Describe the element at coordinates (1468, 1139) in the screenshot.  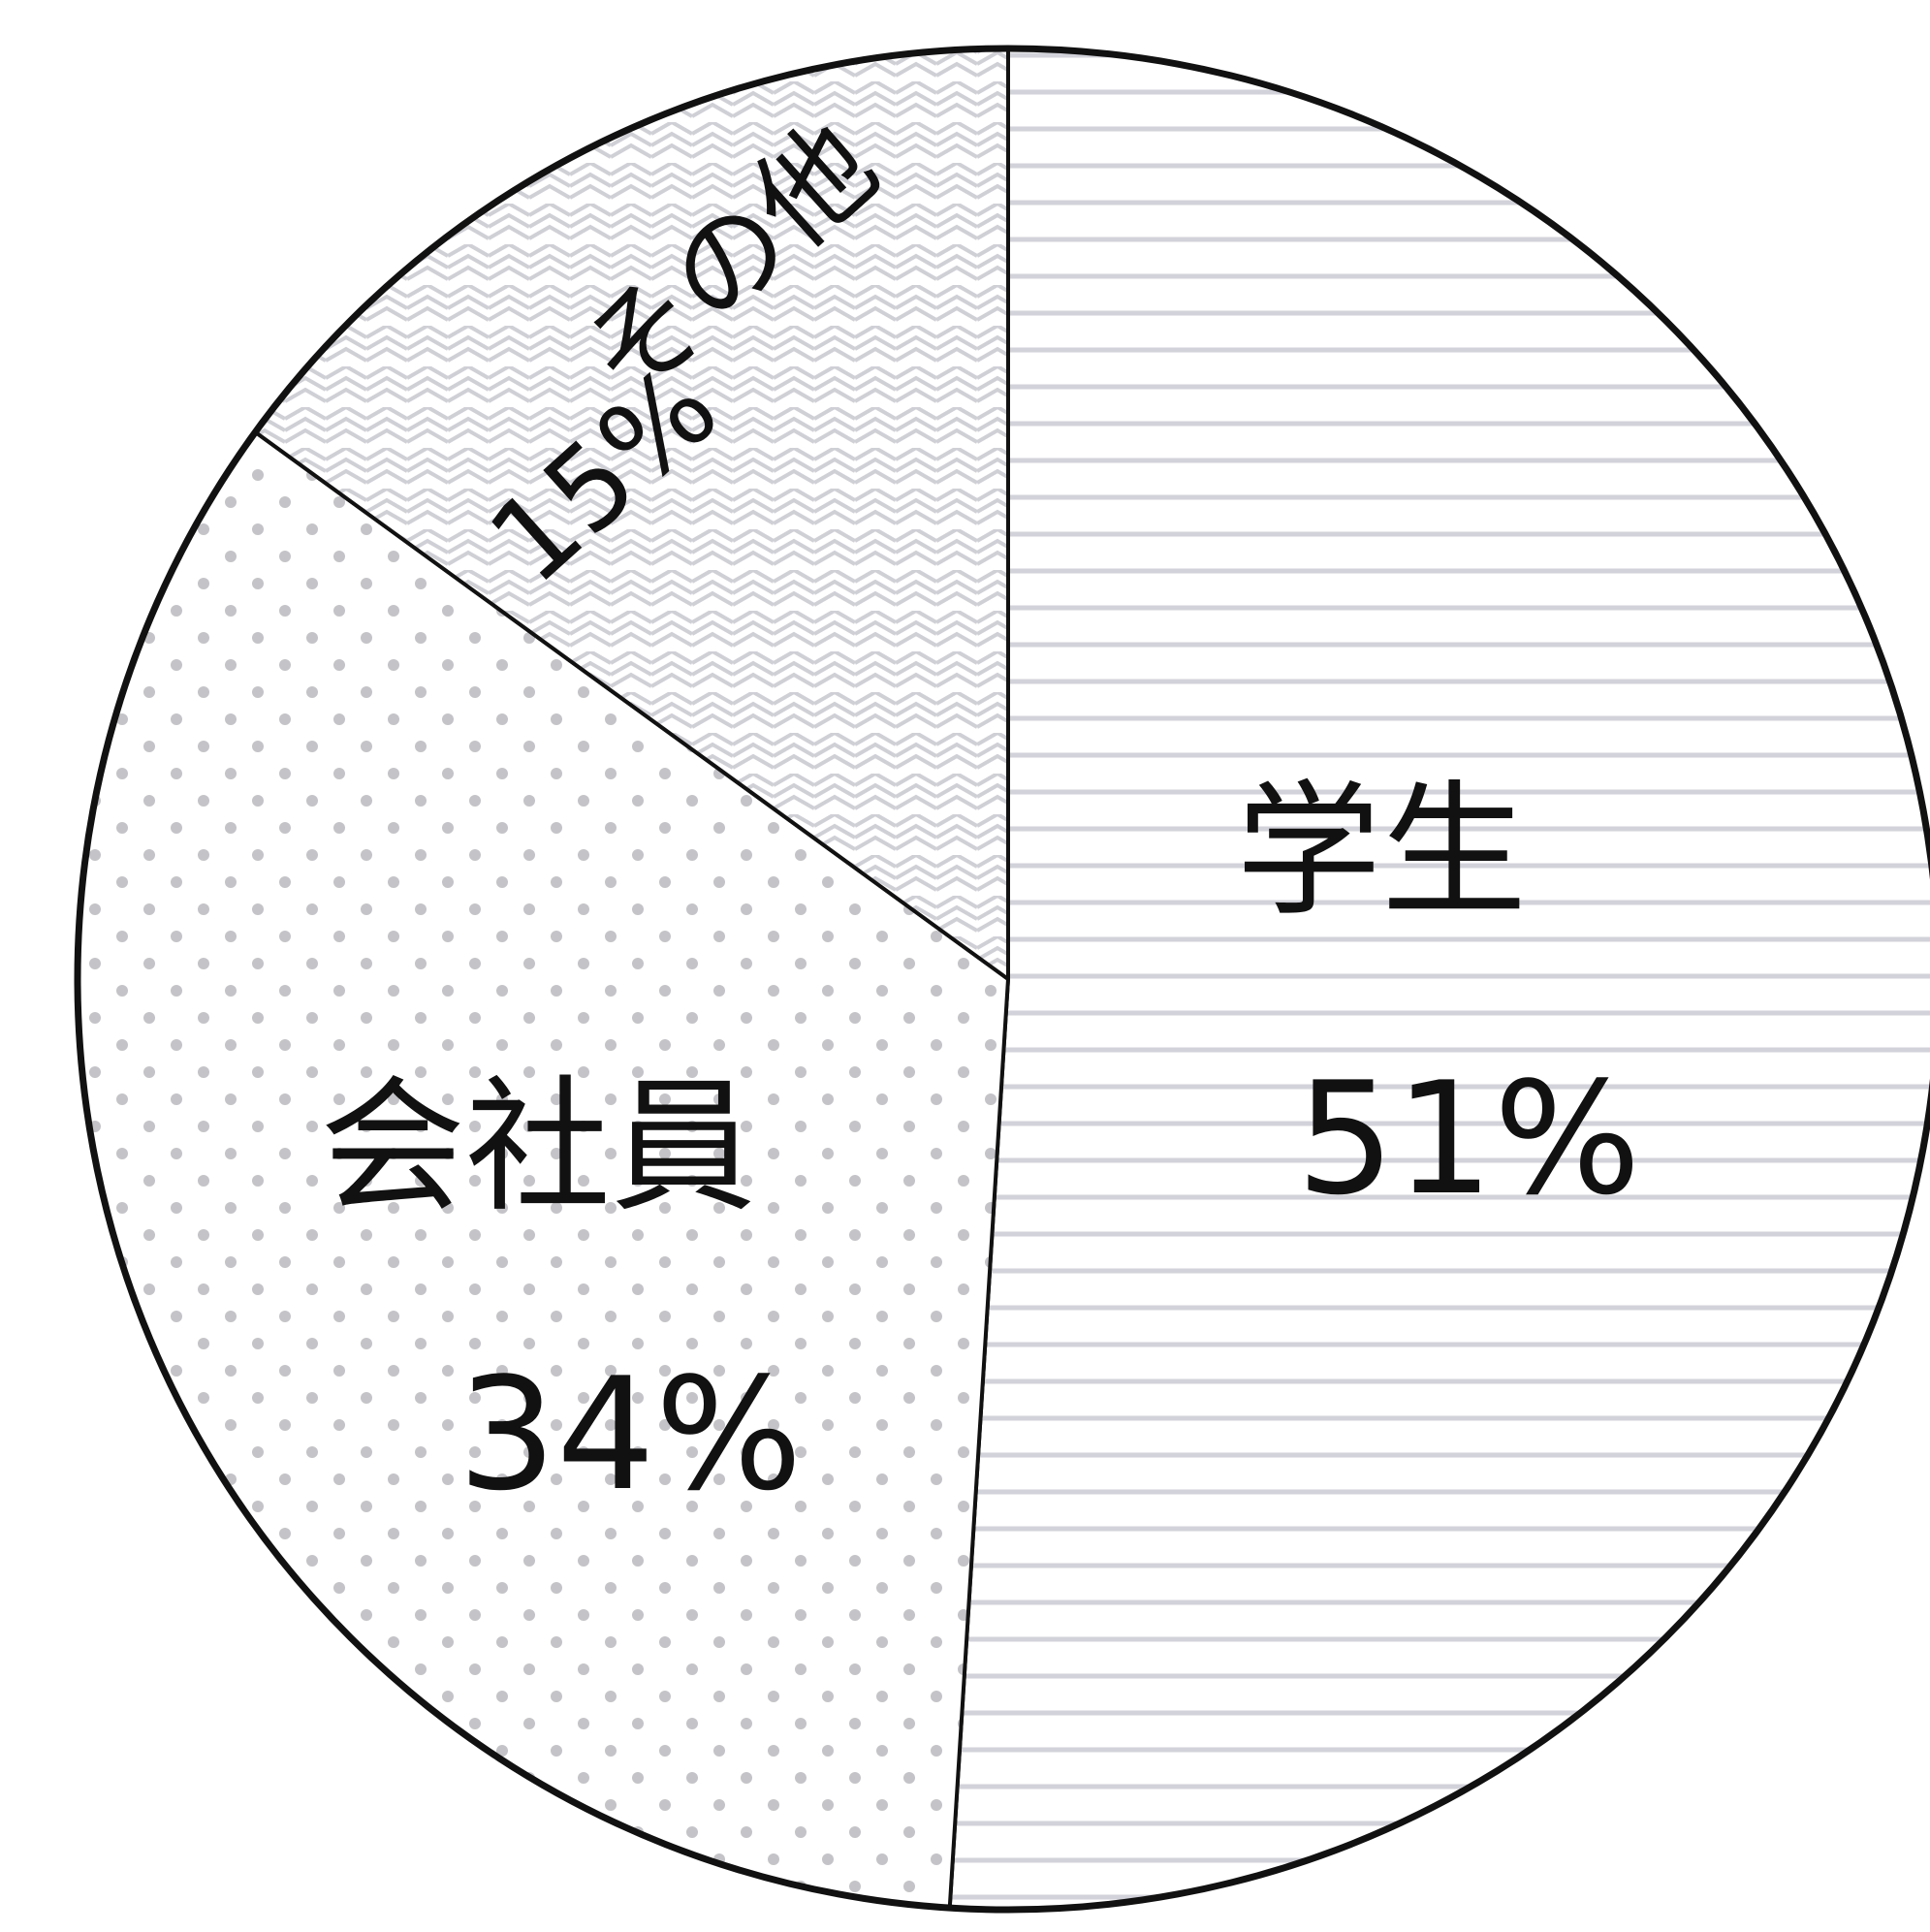
I see `slice-label-student-value: 51%` at that location.